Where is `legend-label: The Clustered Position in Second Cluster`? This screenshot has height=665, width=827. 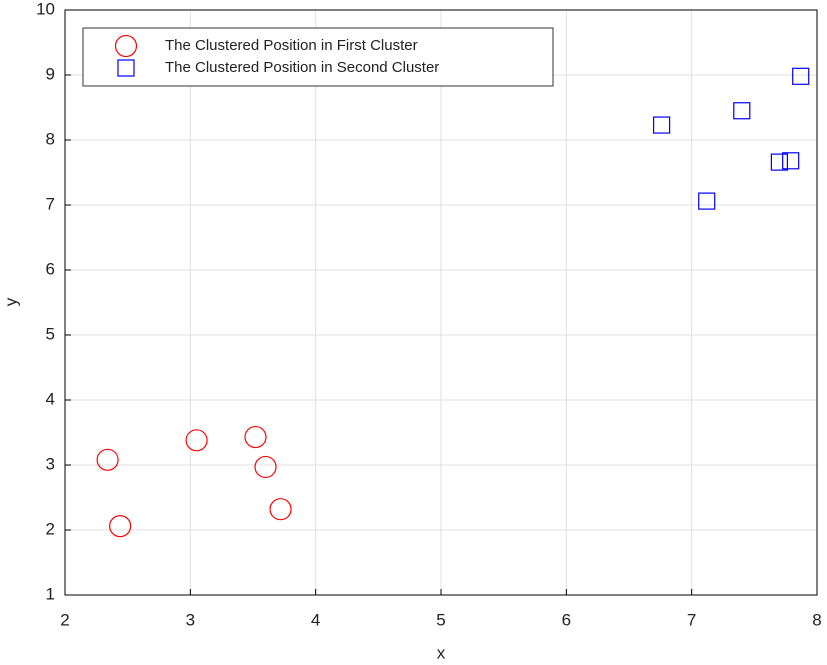 legend-label: The Clustered Position in Second Cluster is located at coordinates (302, 67).